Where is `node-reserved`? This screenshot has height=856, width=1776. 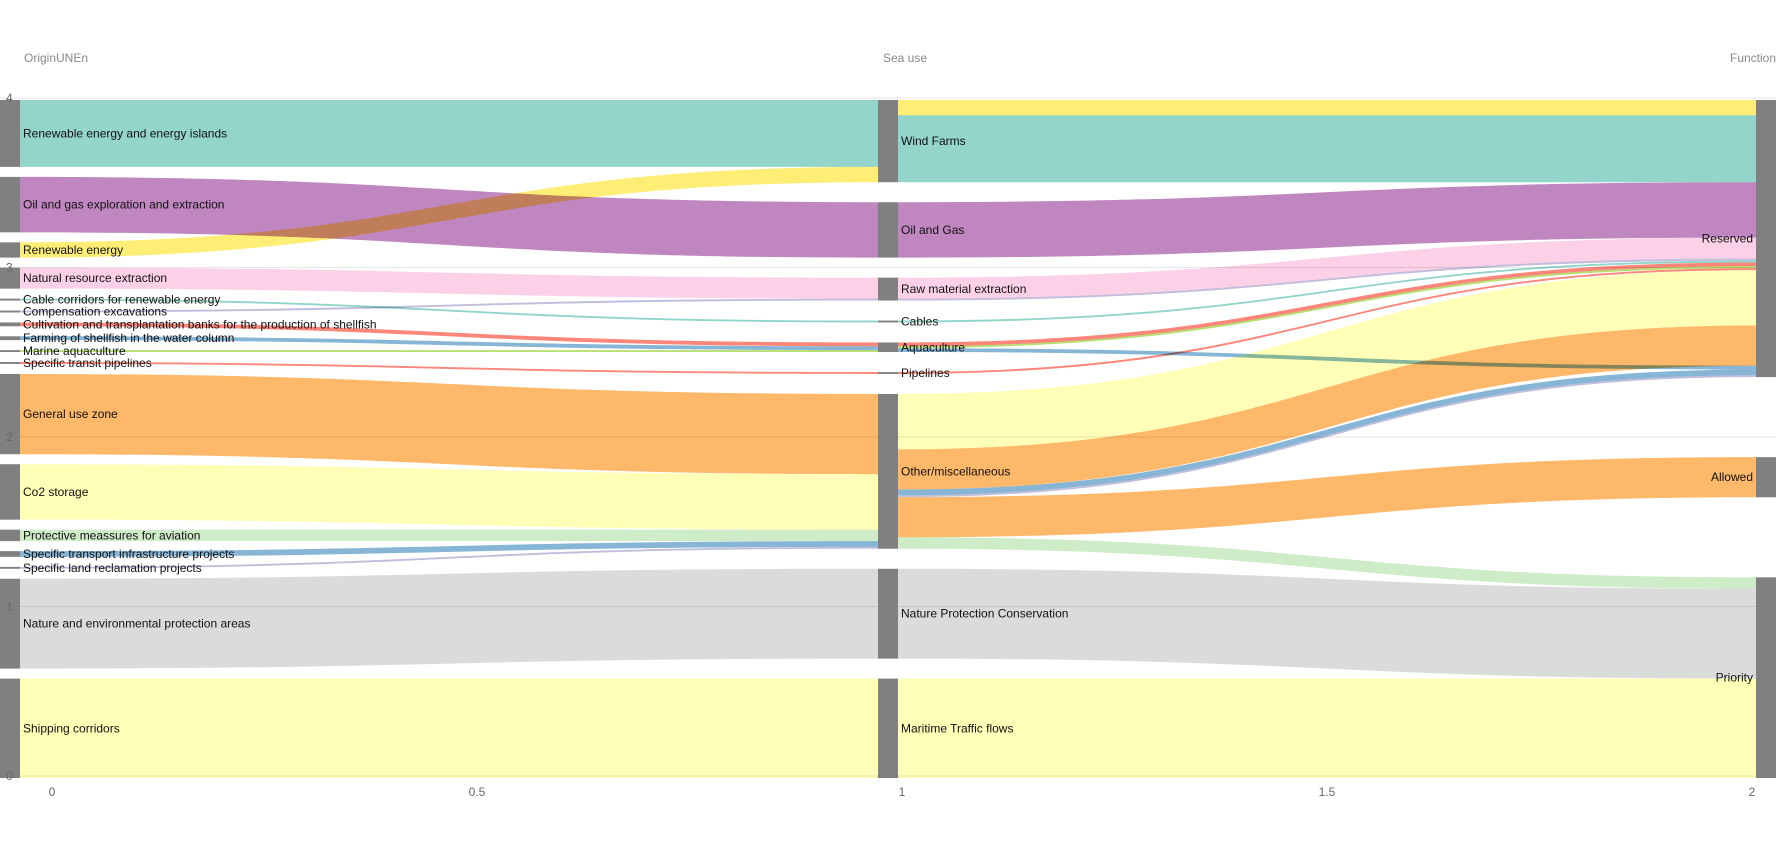
node-reserved is located at coordinates (1766, 239).